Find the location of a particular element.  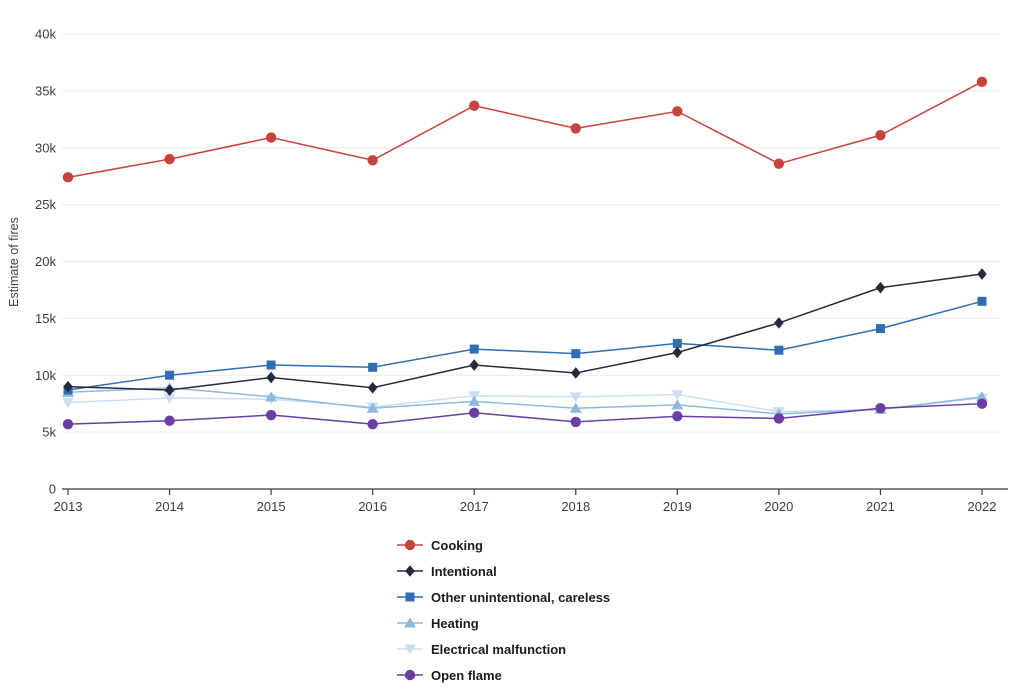

y-tick-label: 20k is located at coordinates (45, 261).